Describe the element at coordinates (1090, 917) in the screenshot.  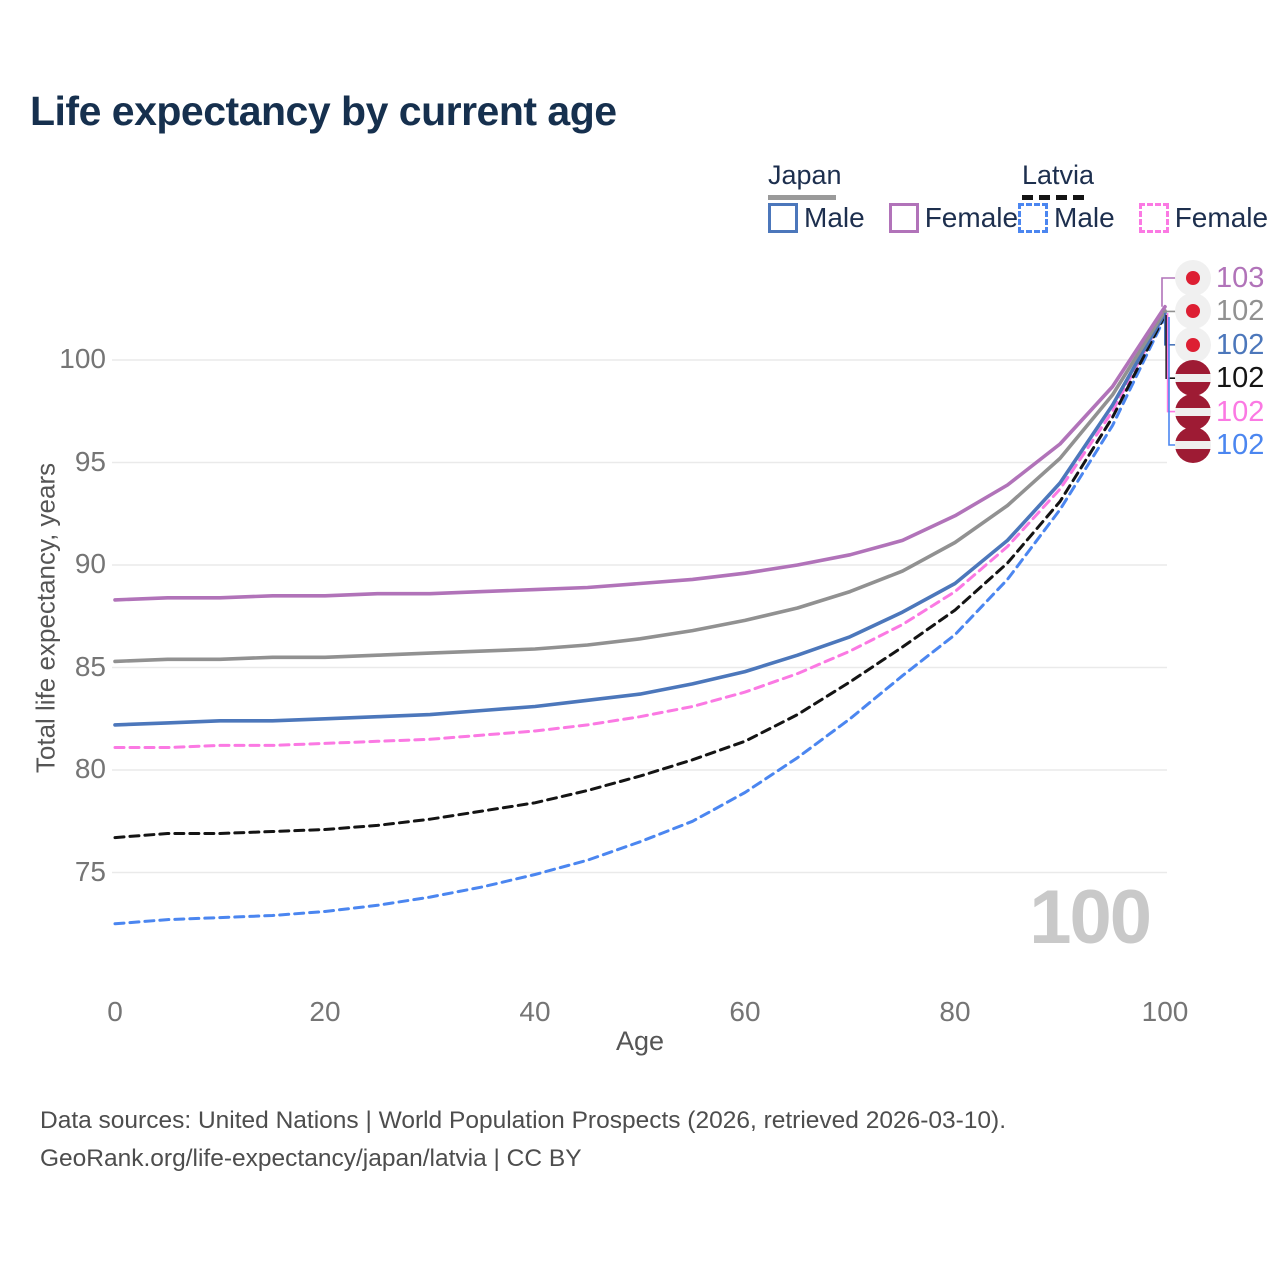
I see `age-indicator-watermark: 100` at that location.